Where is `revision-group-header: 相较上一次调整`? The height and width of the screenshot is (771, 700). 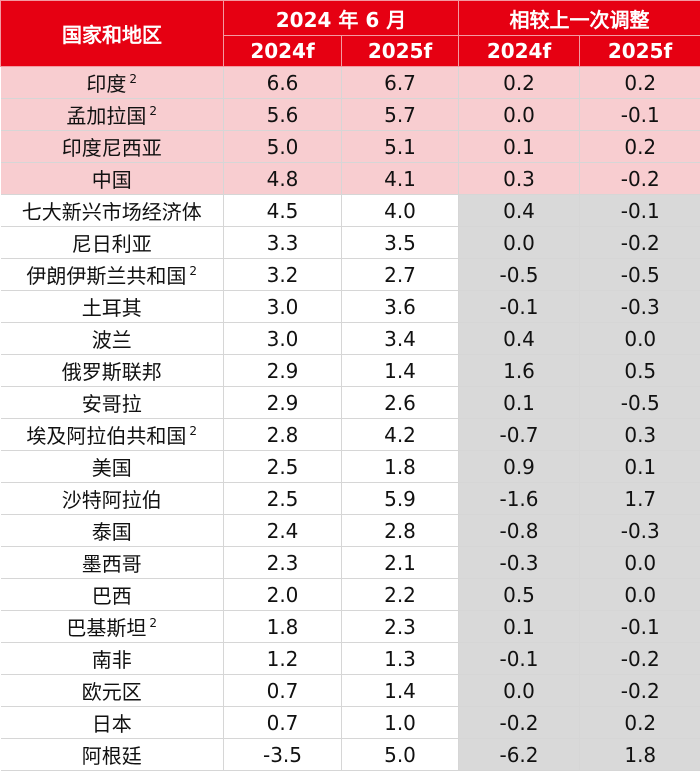
revision-group-header: 相较上一次调整 is located at coordinates (579, 18).